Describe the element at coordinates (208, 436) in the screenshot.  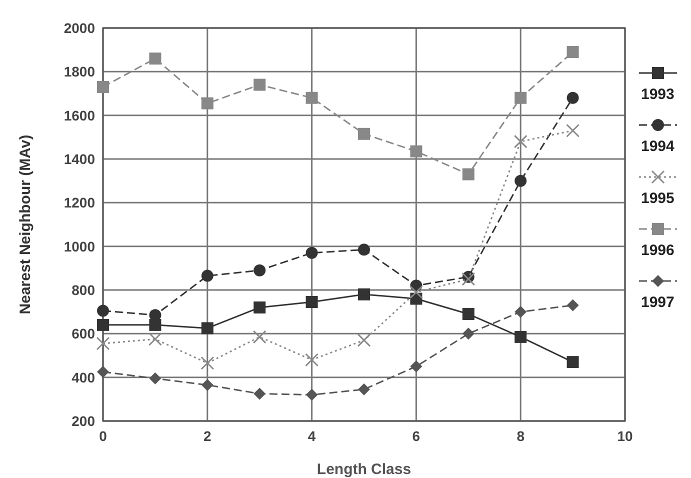
I see `x-tick-label: 2` at that location.